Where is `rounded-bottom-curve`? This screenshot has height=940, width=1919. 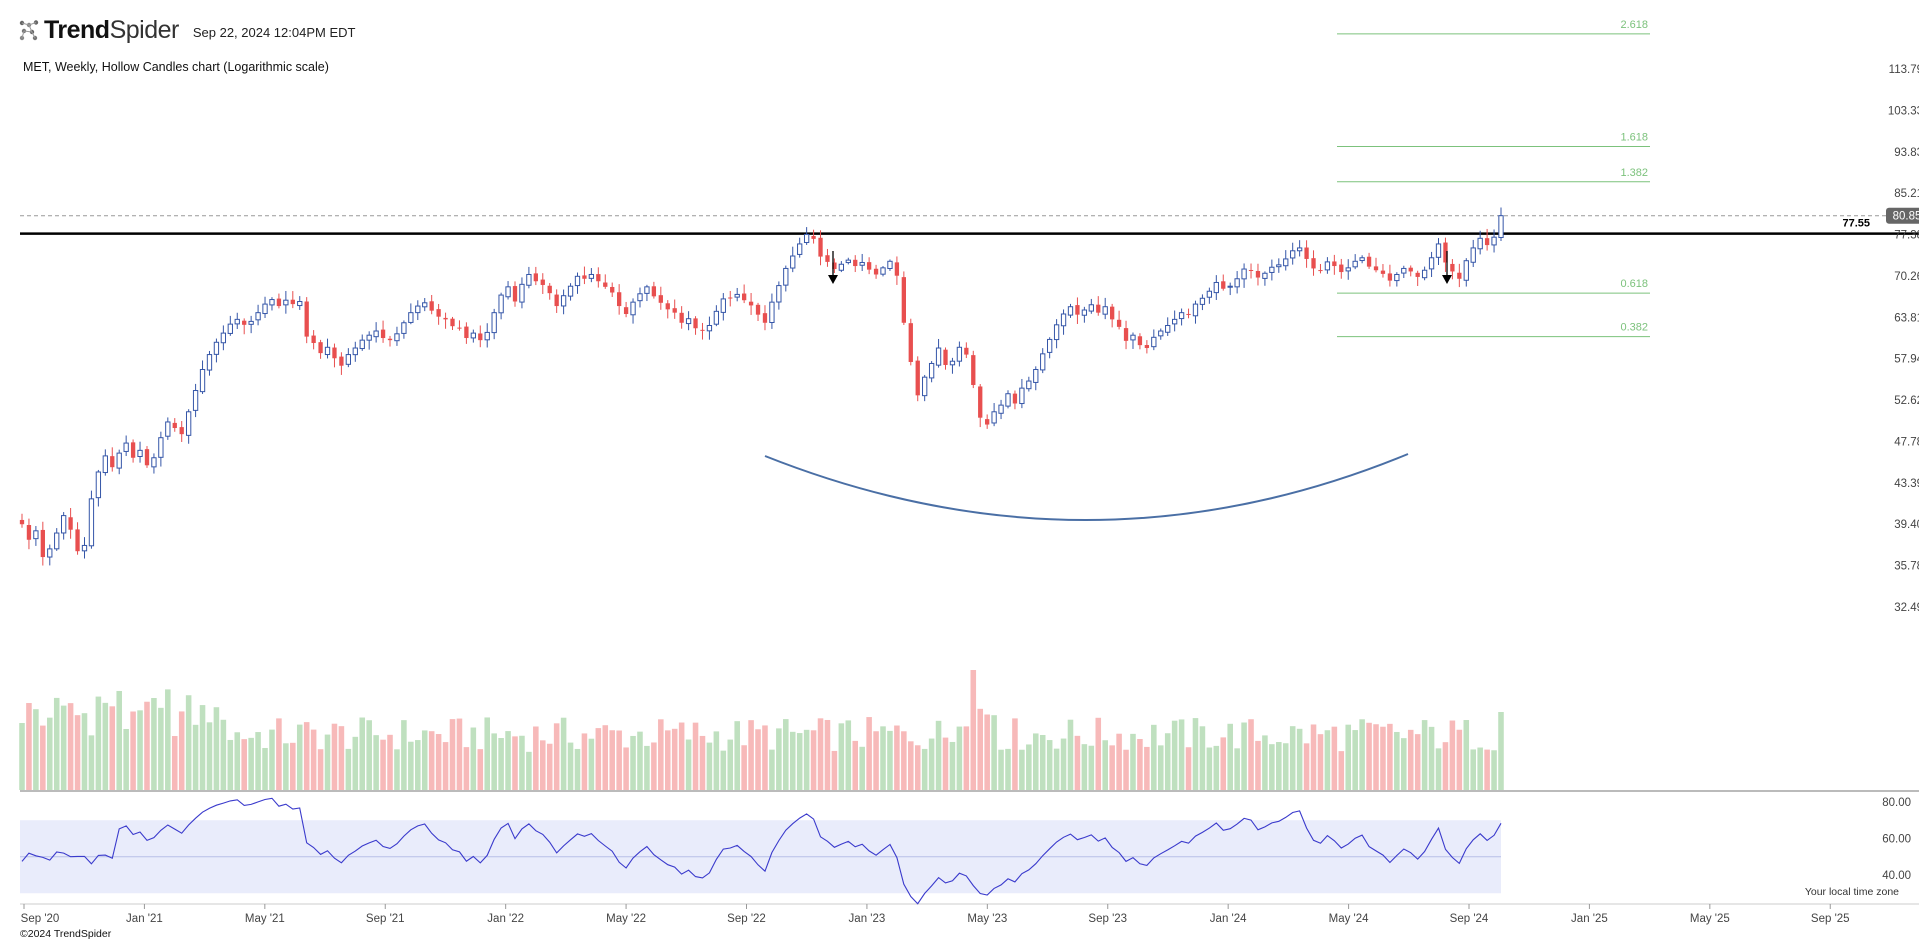
rounded-bottom-curve is located at coordinates (1086, 487).